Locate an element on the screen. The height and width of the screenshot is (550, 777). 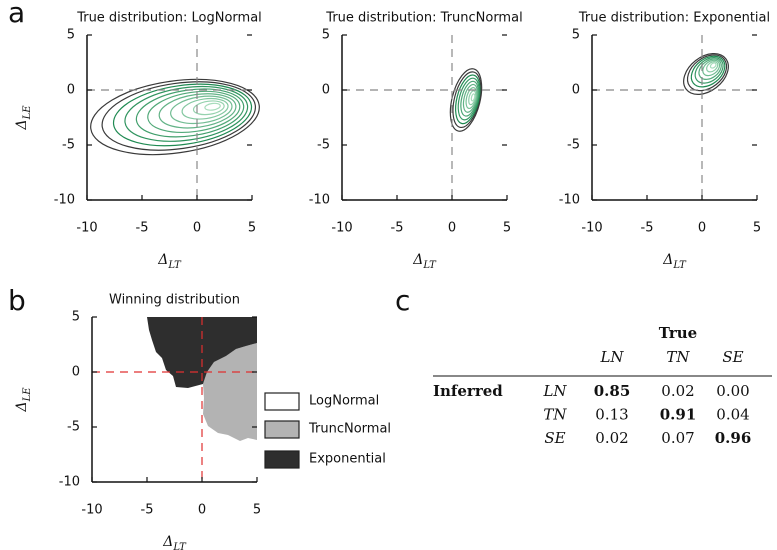
region is located at coordinates (230, 392).